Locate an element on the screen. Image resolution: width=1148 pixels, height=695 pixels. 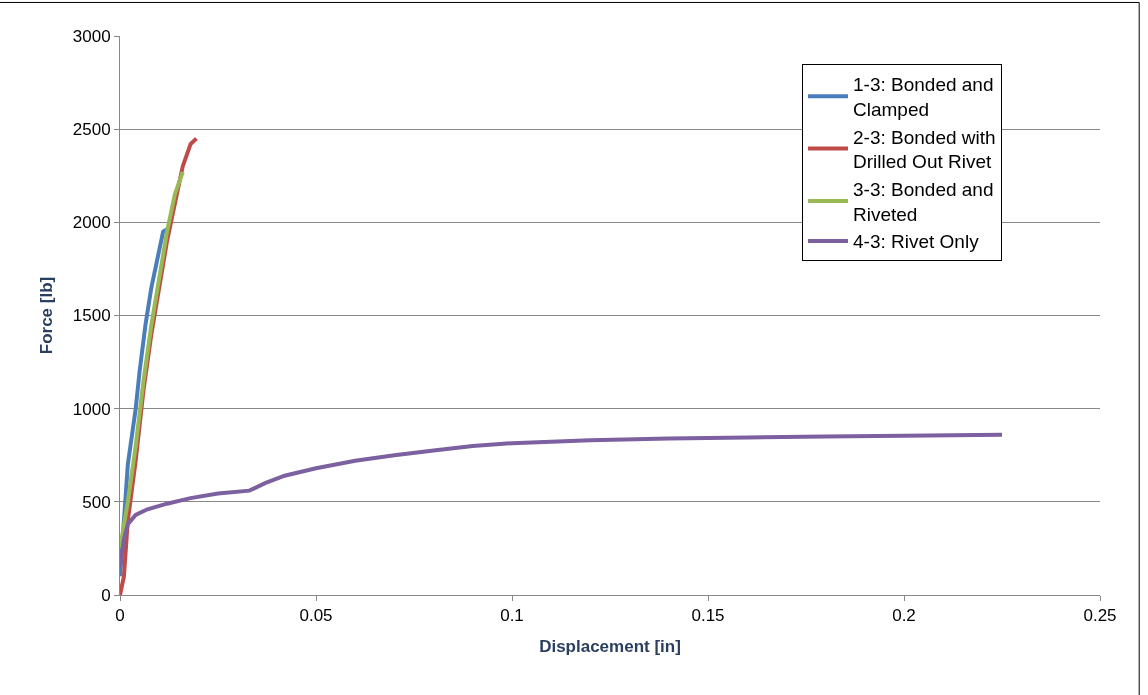
legend-label: 4-3: Rivet Only is located at coordinates (916, 242).